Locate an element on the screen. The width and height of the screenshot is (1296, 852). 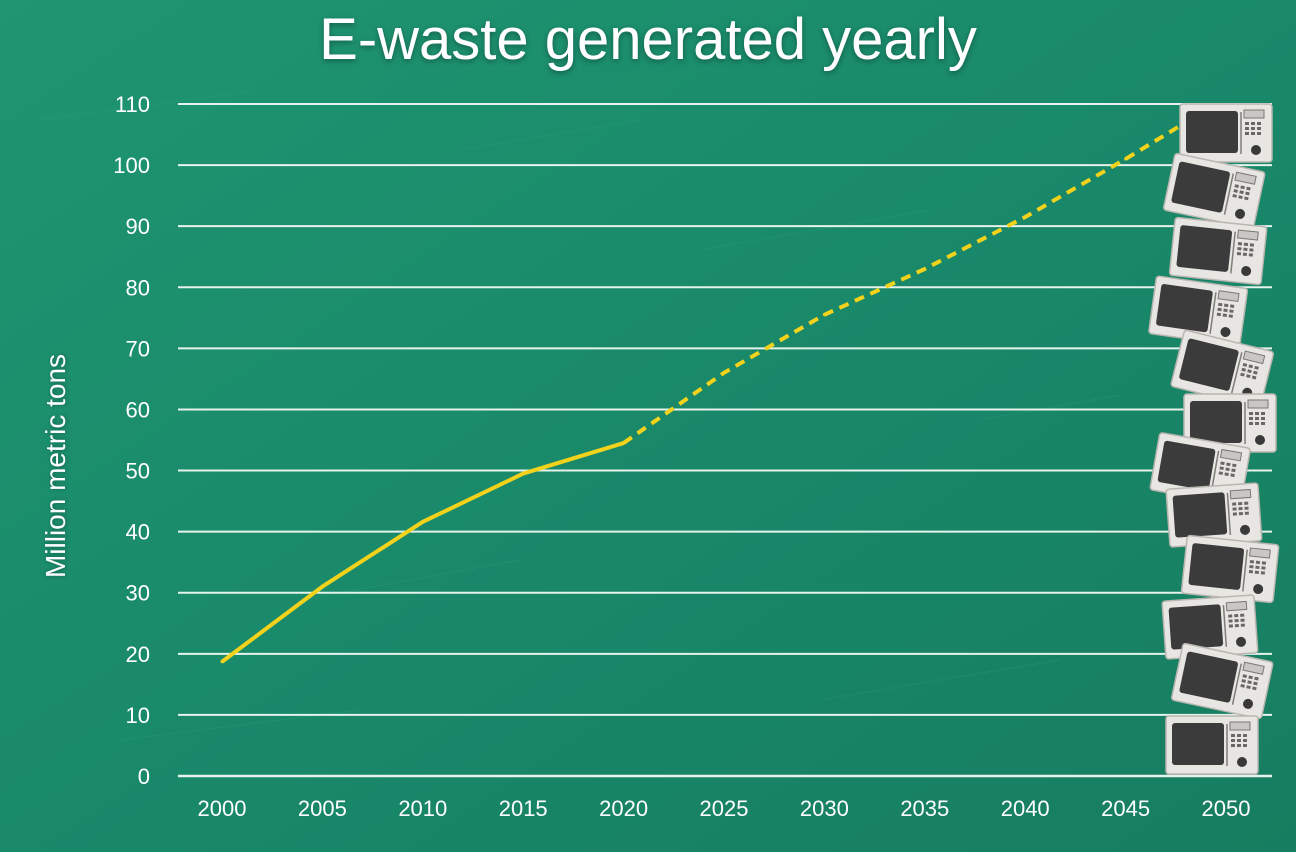
x-tick-label: 2050 is located at coordinates (1226, 808).